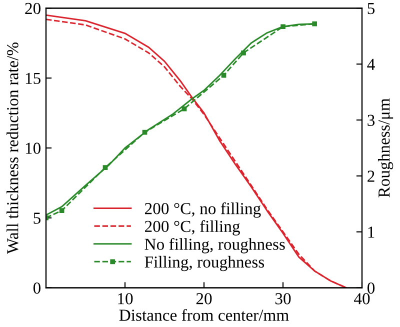 This screenshot has width=400, height=327. I want to click on x-tick-label: 10, so click(125, 298).